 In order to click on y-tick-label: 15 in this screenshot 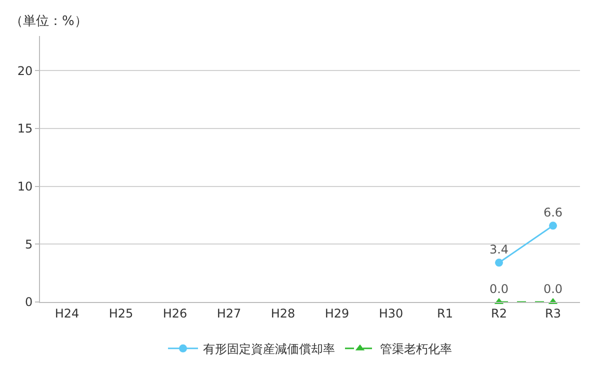, I will do `click(25, 129)`.